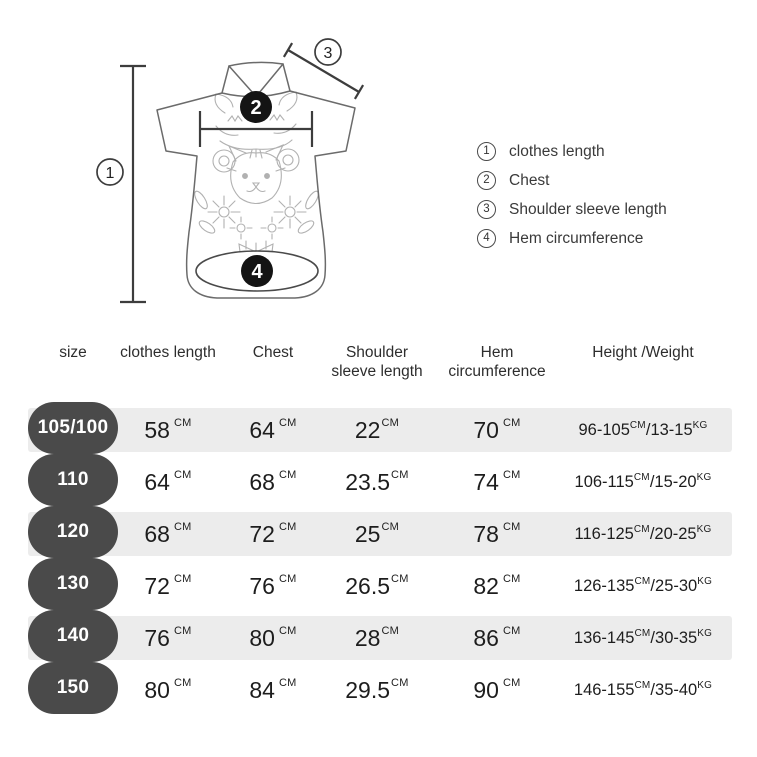 The height and width of the screenshot is (757, 757). I want to click on header-hem-circumference: Hem circumference, so click(497, 362).